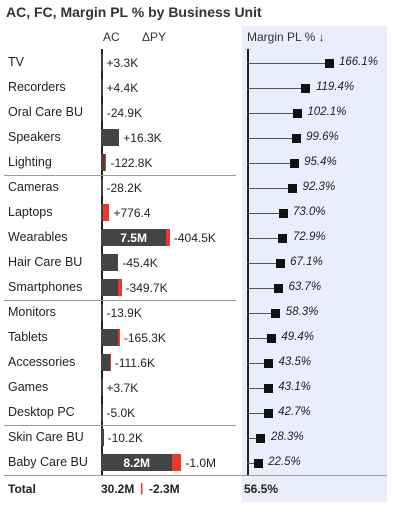  I want to click on margin-data-label: 102.1%, so click(327, 112).